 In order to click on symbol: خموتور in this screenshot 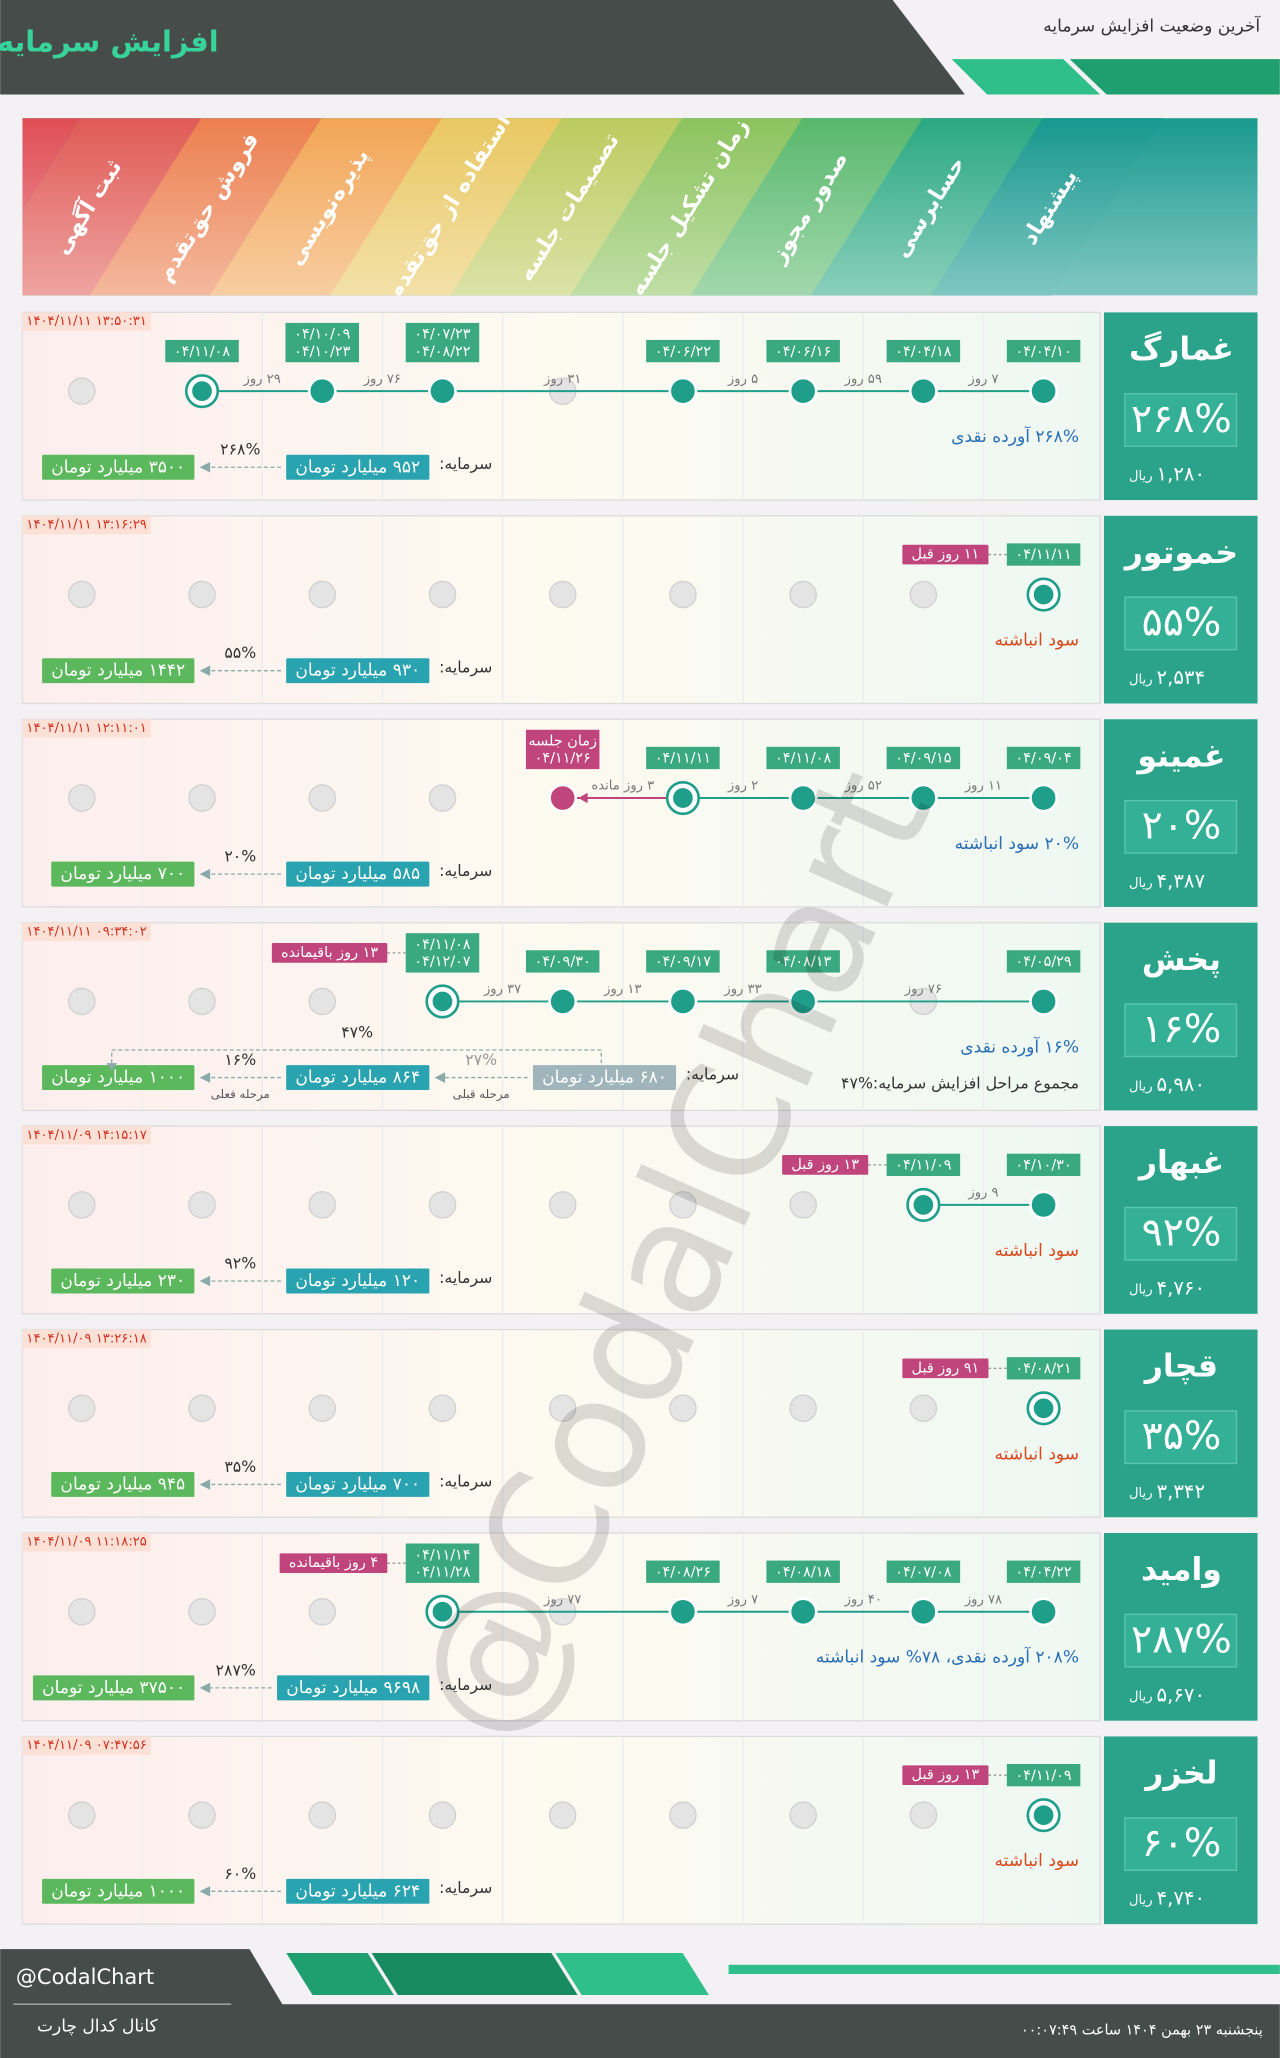, I will do `click(1180, 553)`.